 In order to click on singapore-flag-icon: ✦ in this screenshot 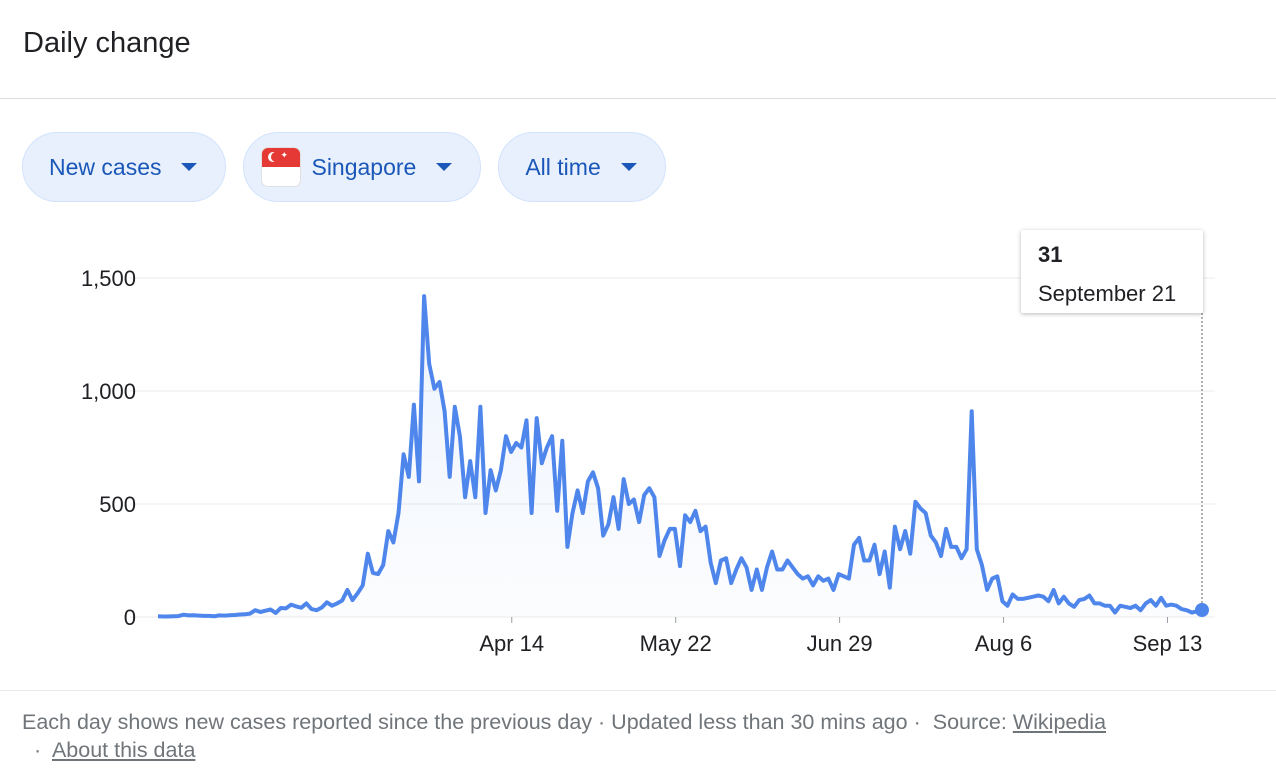, I will do `click(281, 167)`.